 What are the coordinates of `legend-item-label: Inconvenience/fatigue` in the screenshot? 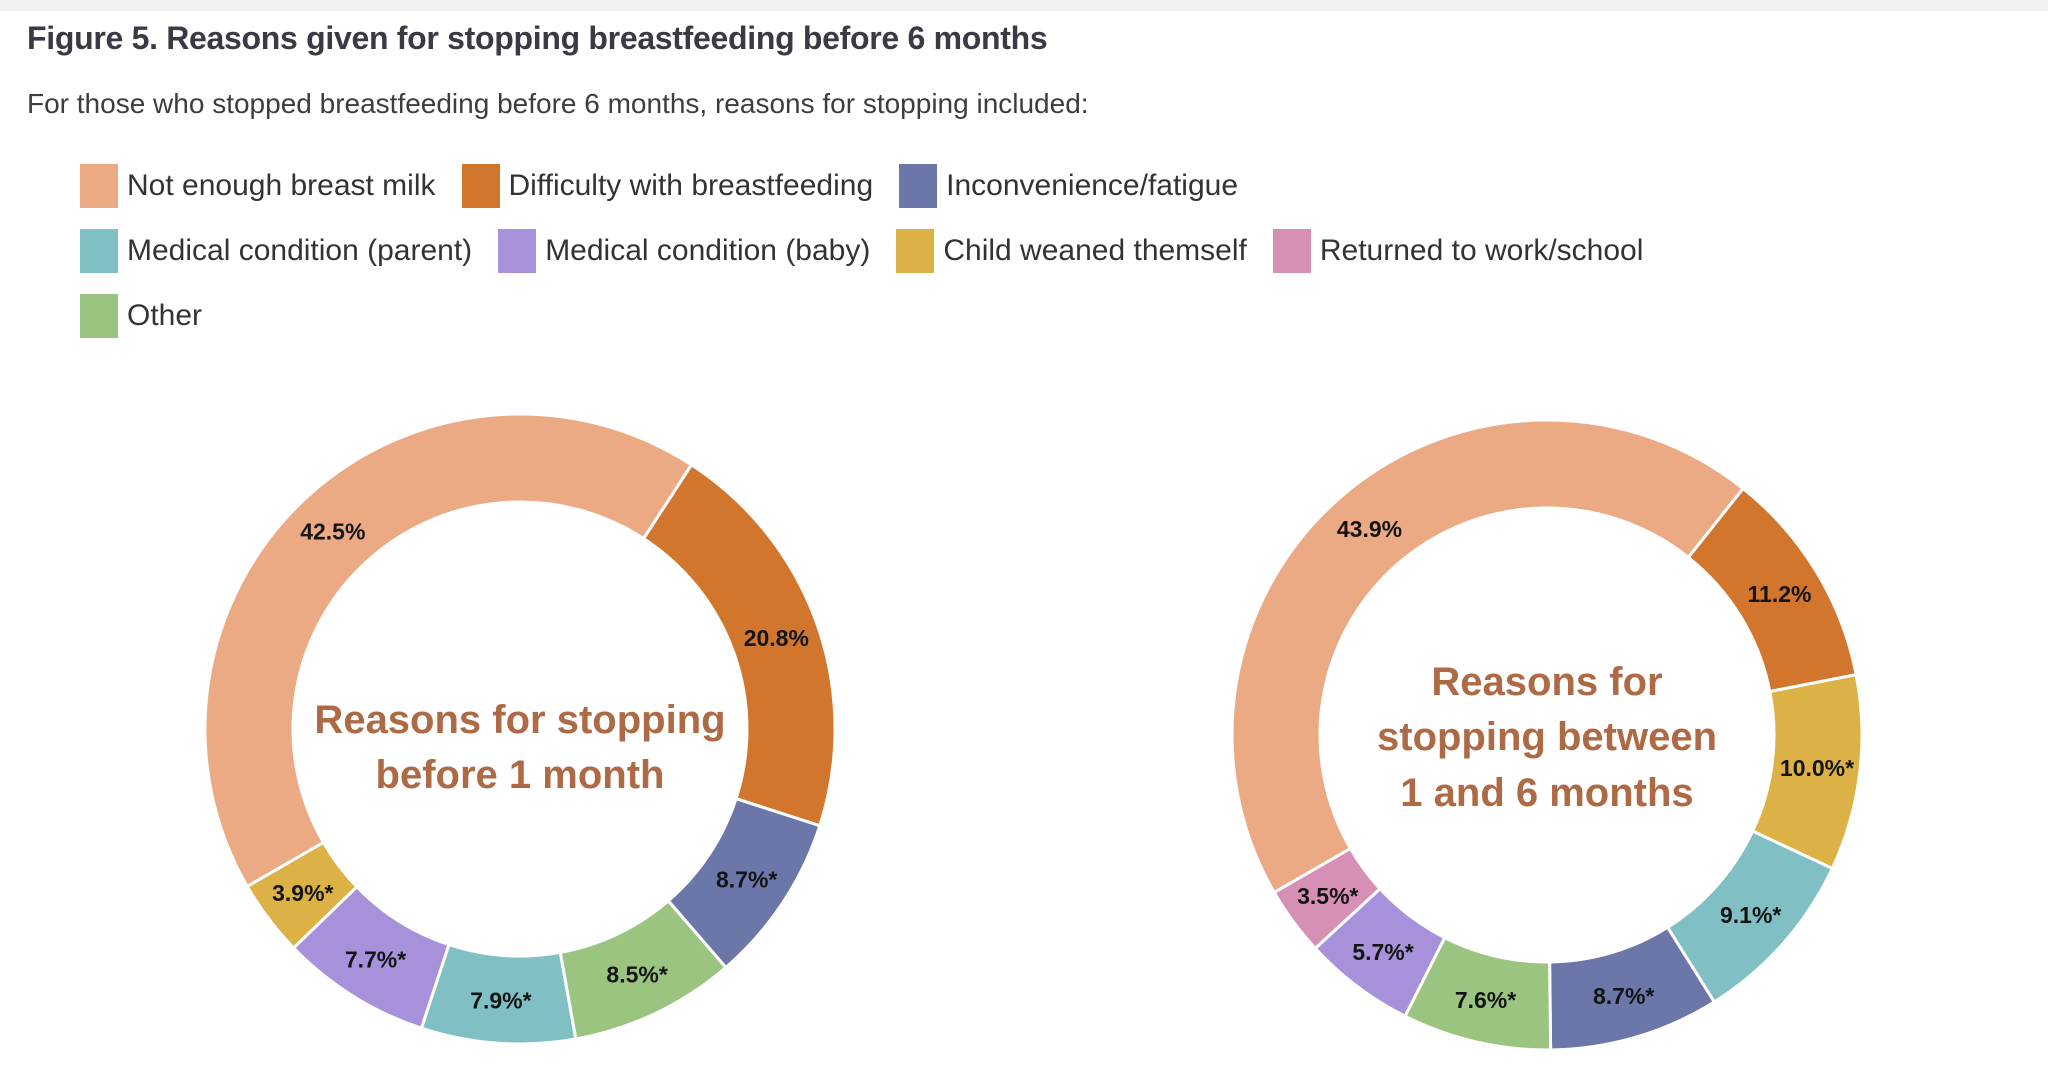 It's located at (1092, 185).